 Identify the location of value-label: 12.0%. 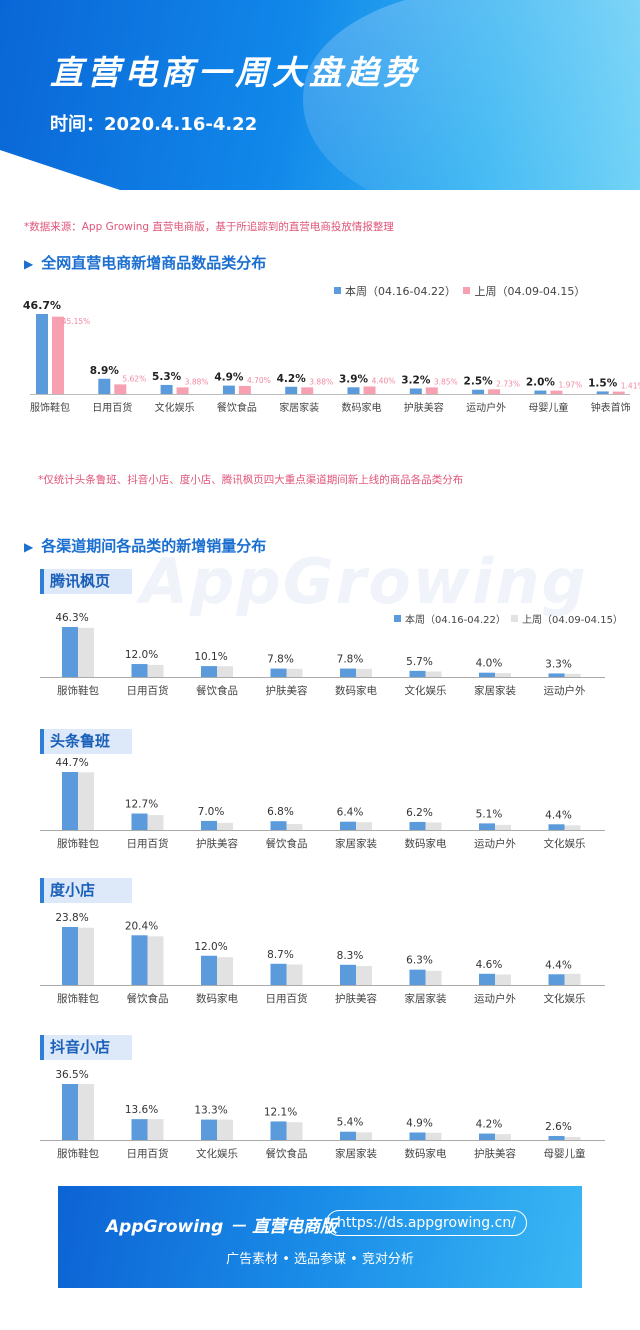
(141, 655).